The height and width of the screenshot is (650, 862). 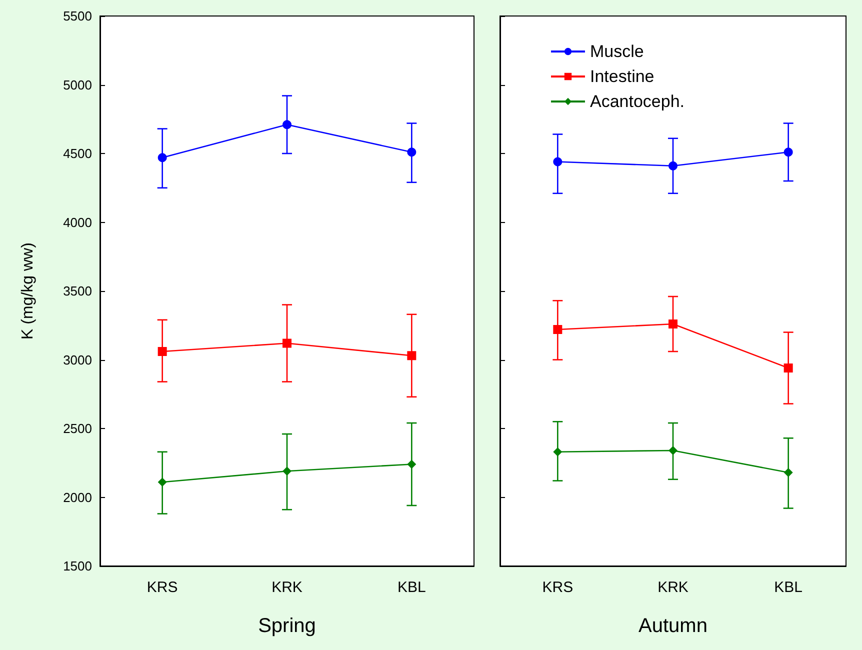 What do you see at coordinates (77, 16) in the screenshot?
I see `y-tick-label: 5500` at bounding box center [77, 16].